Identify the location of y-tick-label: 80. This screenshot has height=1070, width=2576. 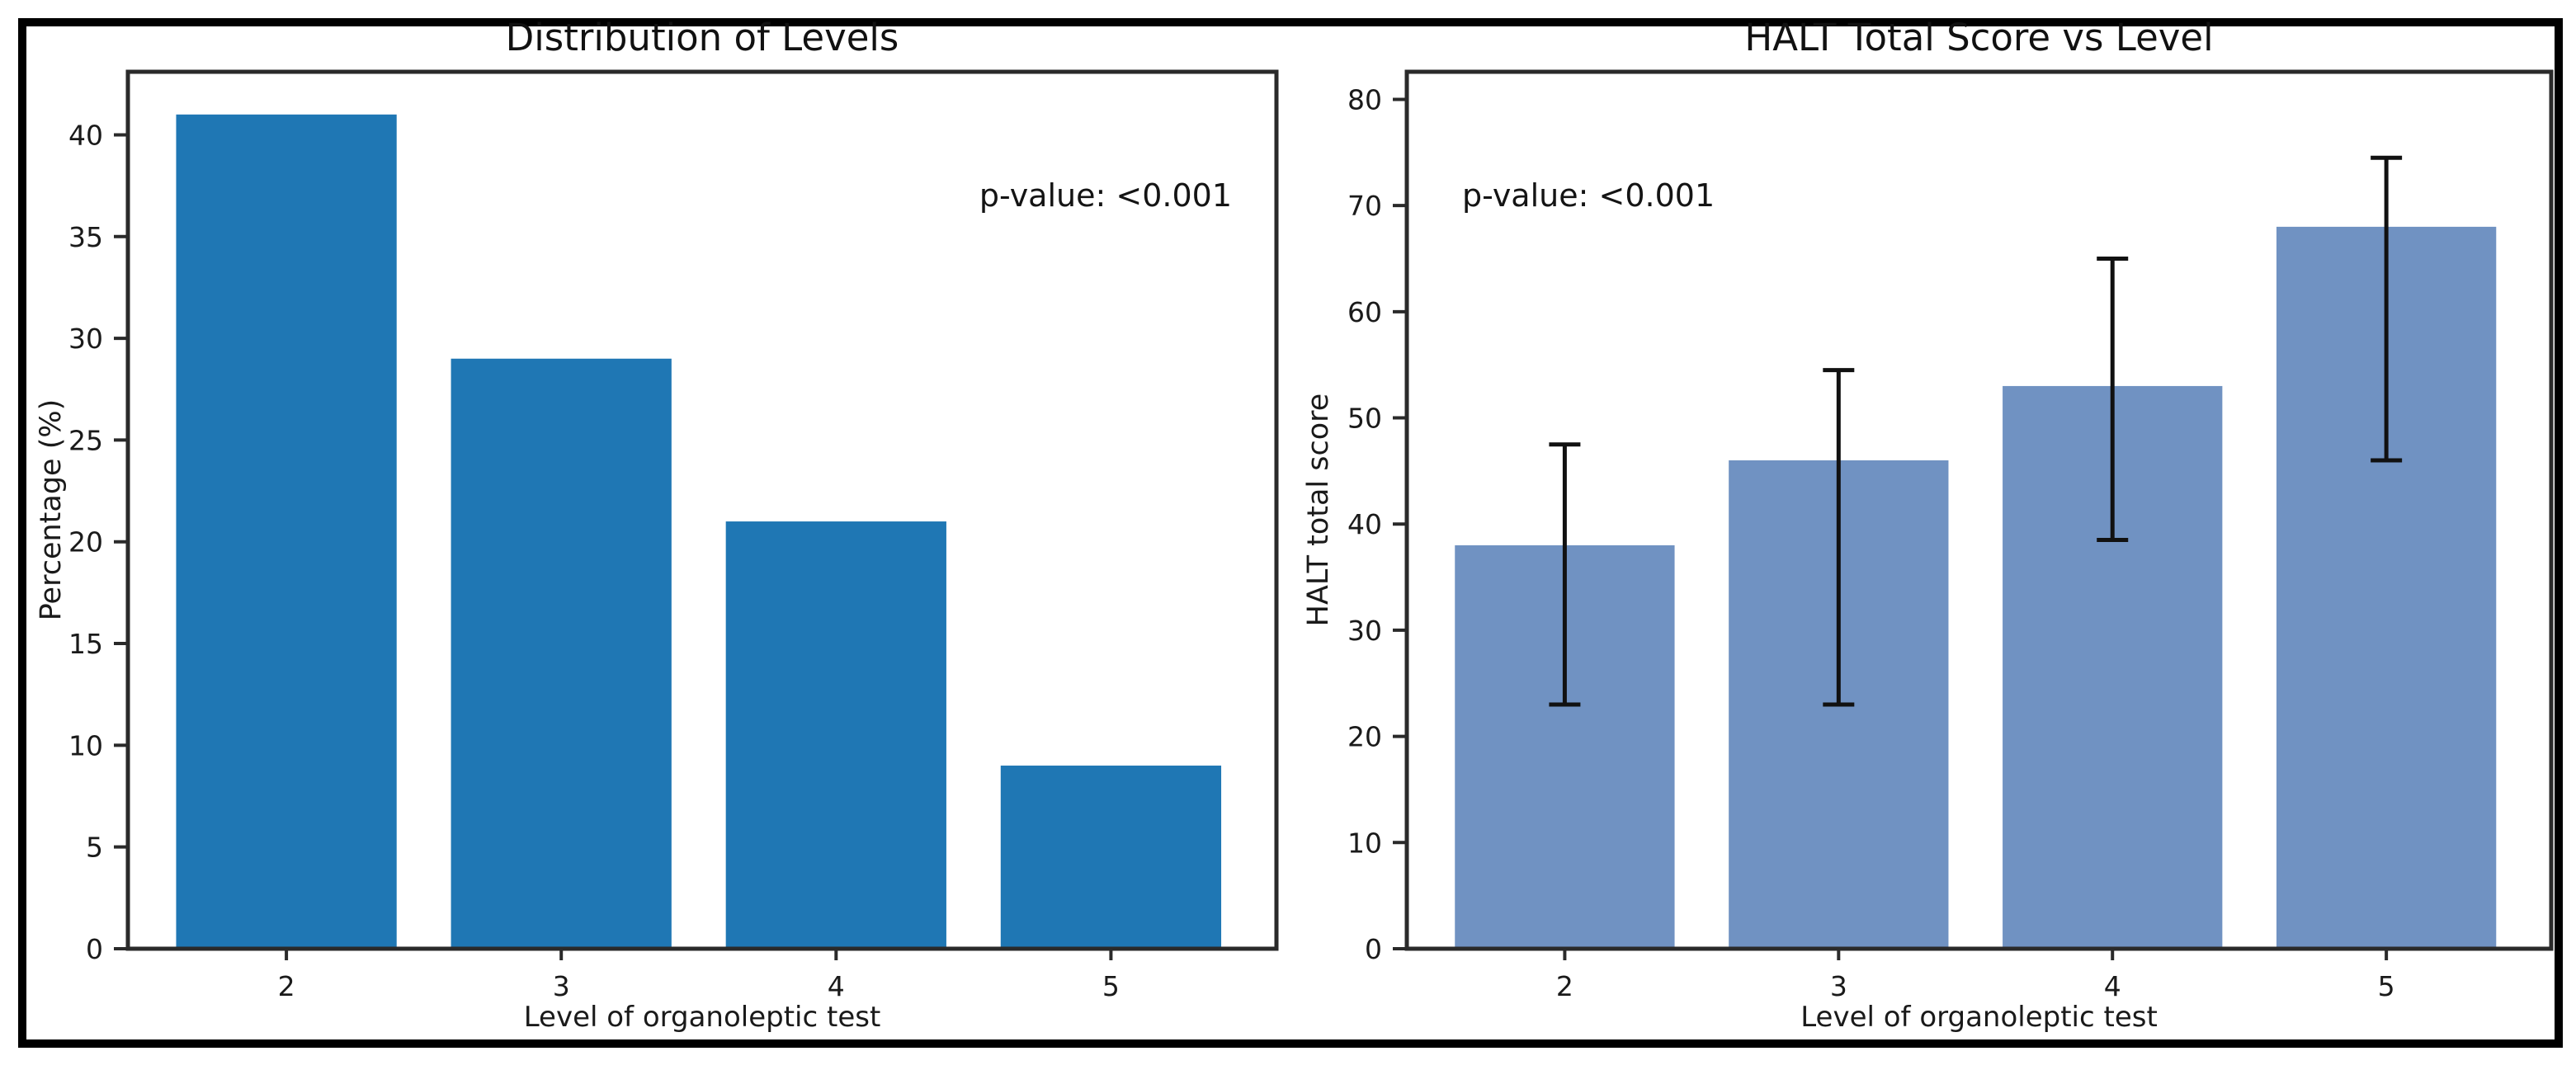
(1364, 99).